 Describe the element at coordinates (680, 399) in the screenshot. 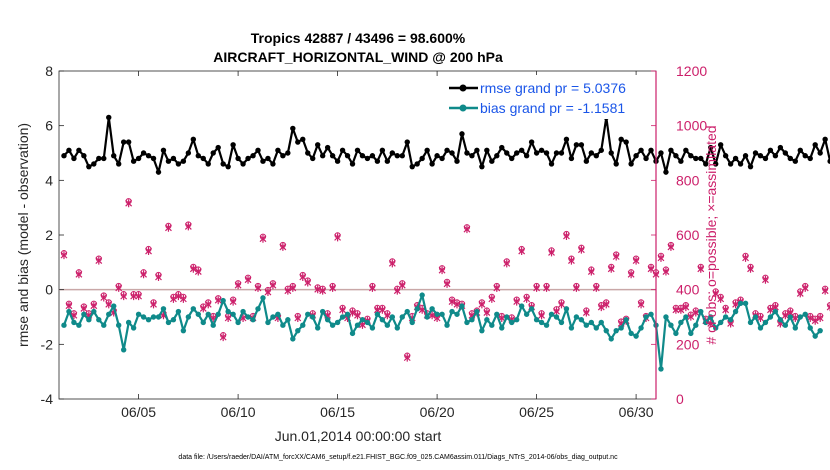

I see `y-right-tick-label: 0` at that location.